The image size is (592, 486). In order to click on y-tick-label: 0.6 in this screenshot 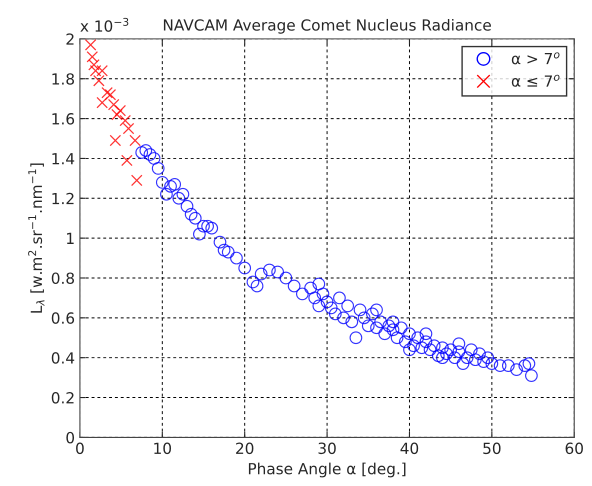, I will do `click(63, 318)`.